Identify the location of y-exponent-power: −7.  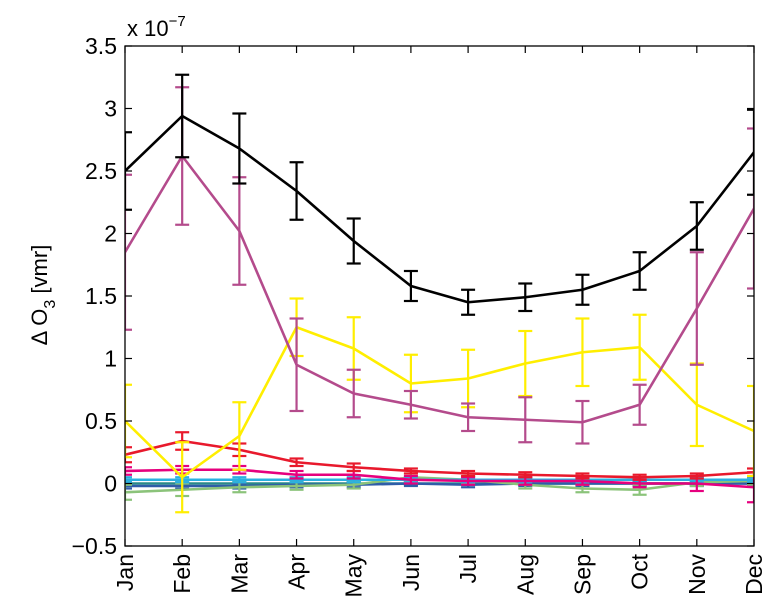
(177, 21).